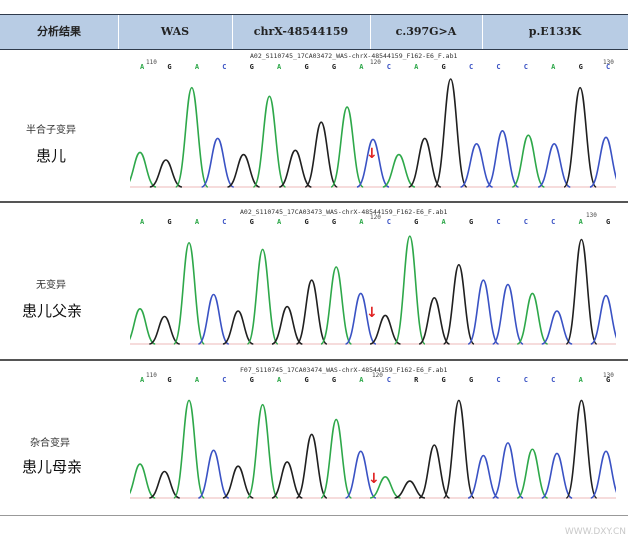 The width and height of the screenshot is (640, 543). I want to click on panel-small-label: 杂合变异, so click(50, 443).